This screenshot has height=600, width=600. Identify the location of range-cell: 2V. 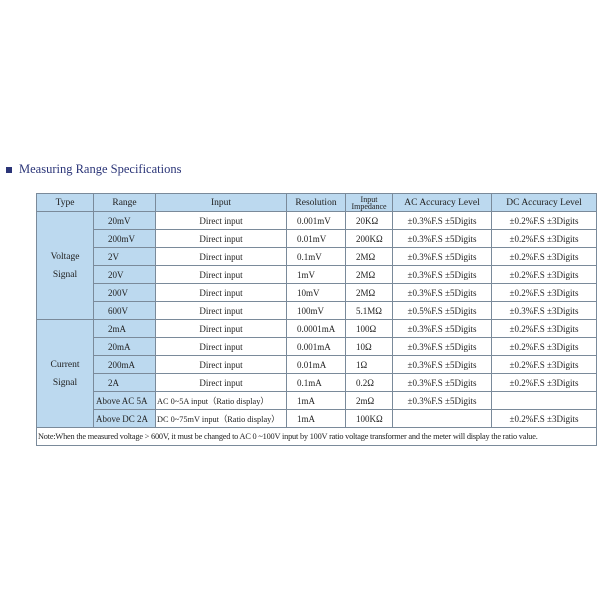
(124, 256).